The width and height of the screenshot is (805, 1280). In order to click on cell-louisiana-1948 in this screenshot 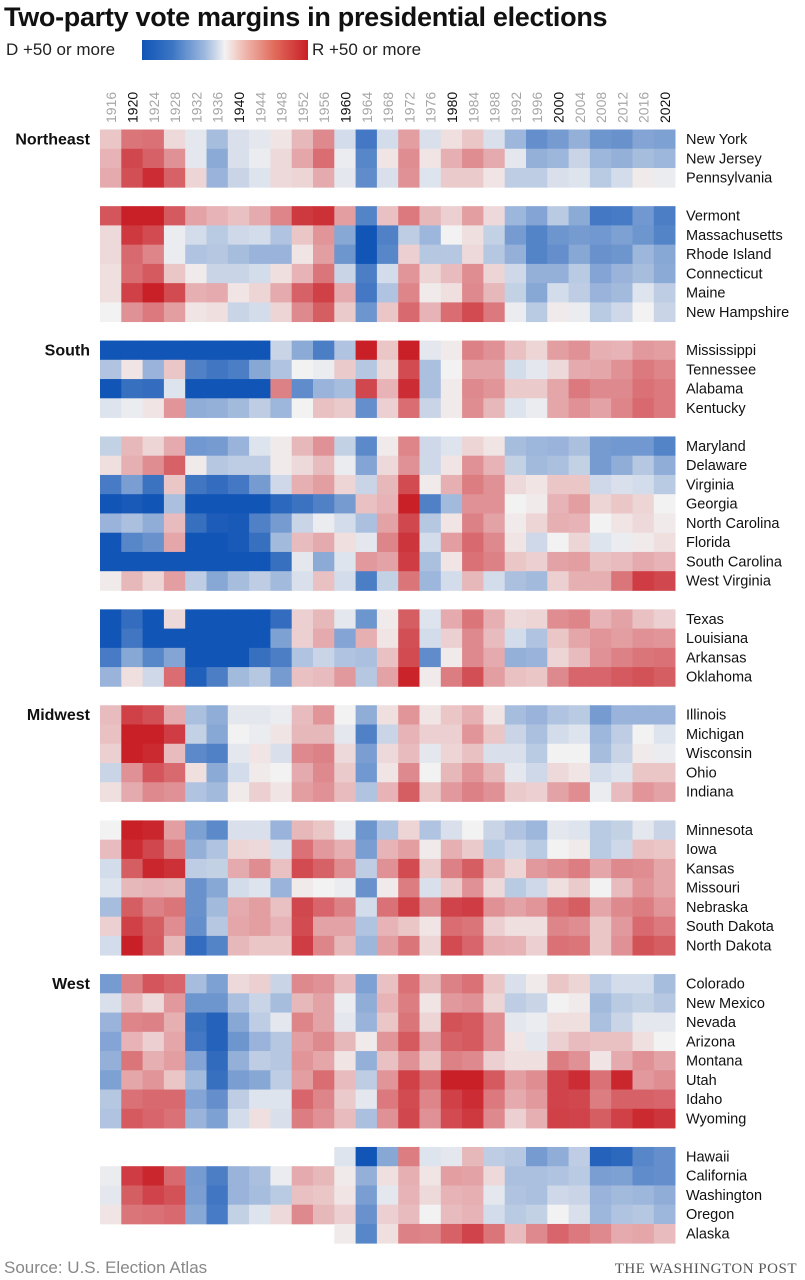, I will do `click(281, 638)`.